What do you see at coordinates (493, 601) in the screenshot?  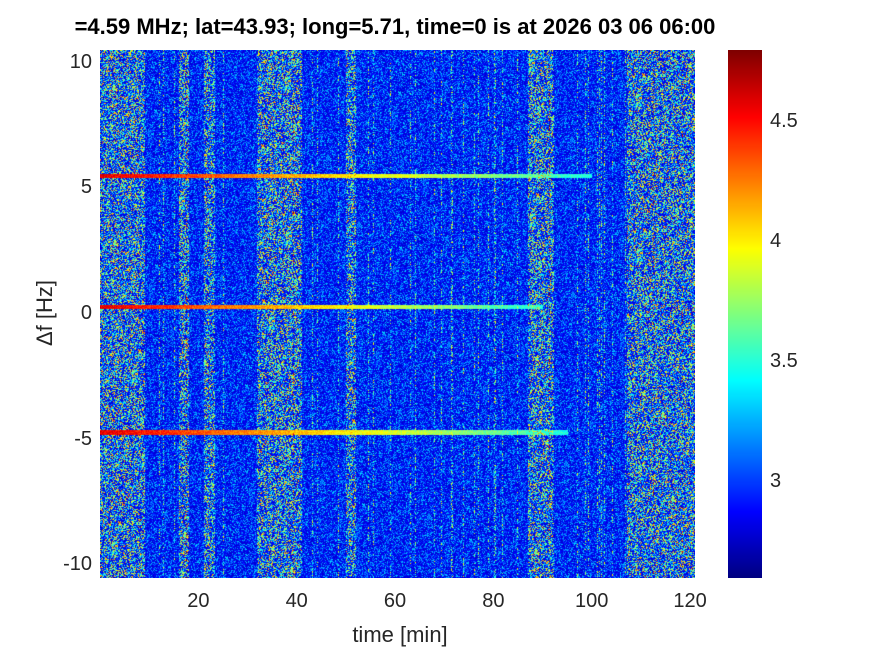 I see `x-tick-label: 80` at bounding box center [493, 601].